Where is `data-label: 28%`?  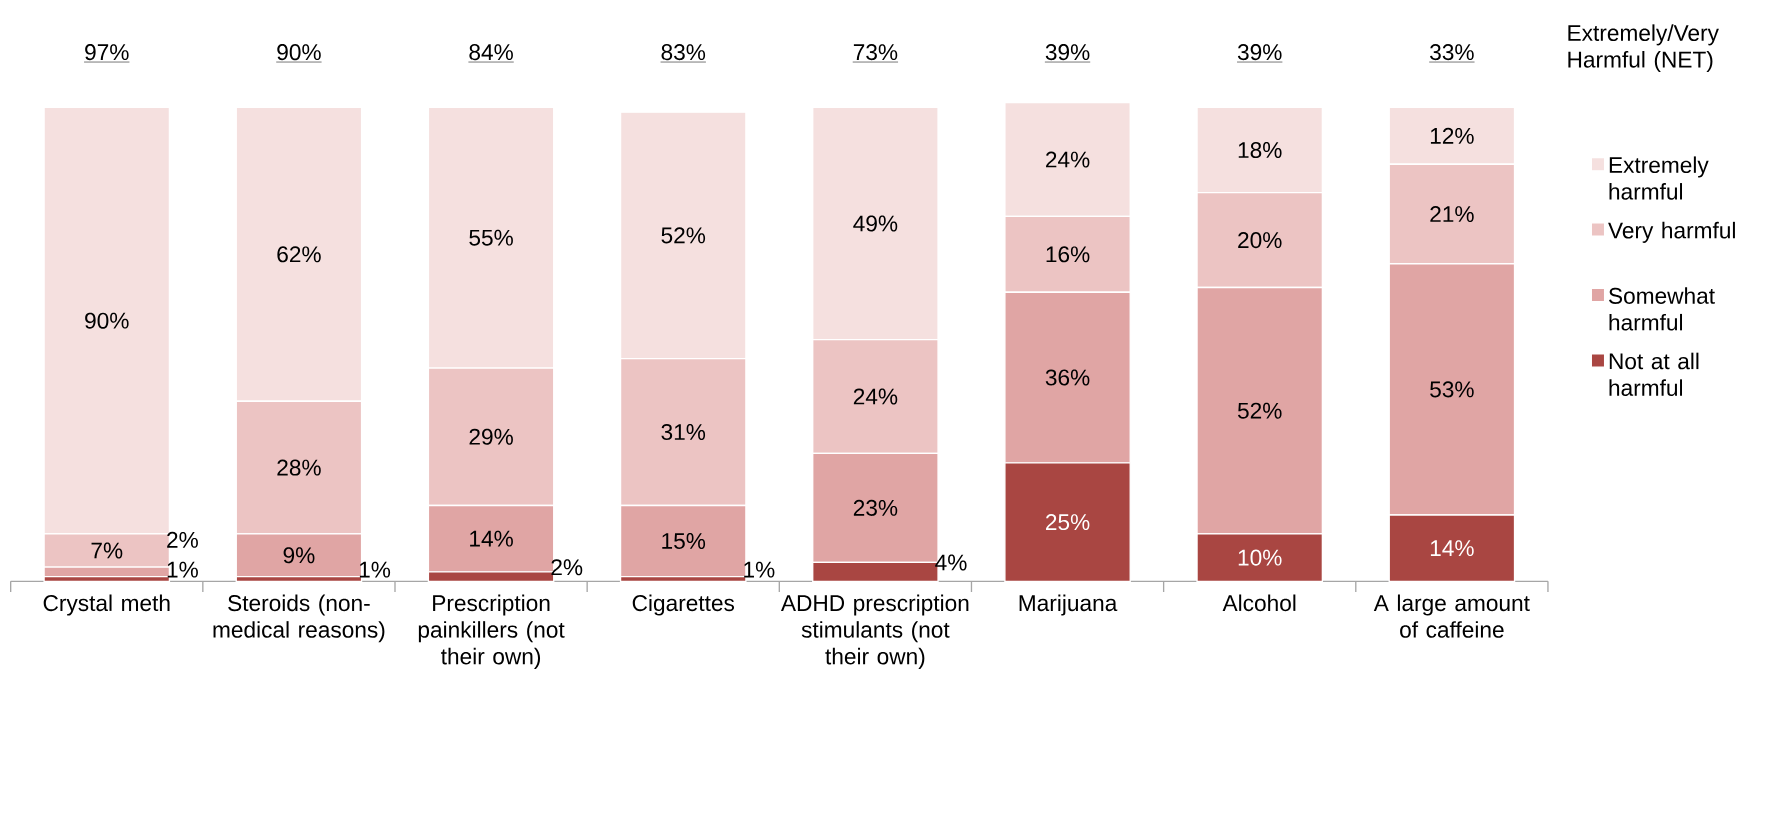 data-label: 28% is located at coordinates (299, 467).